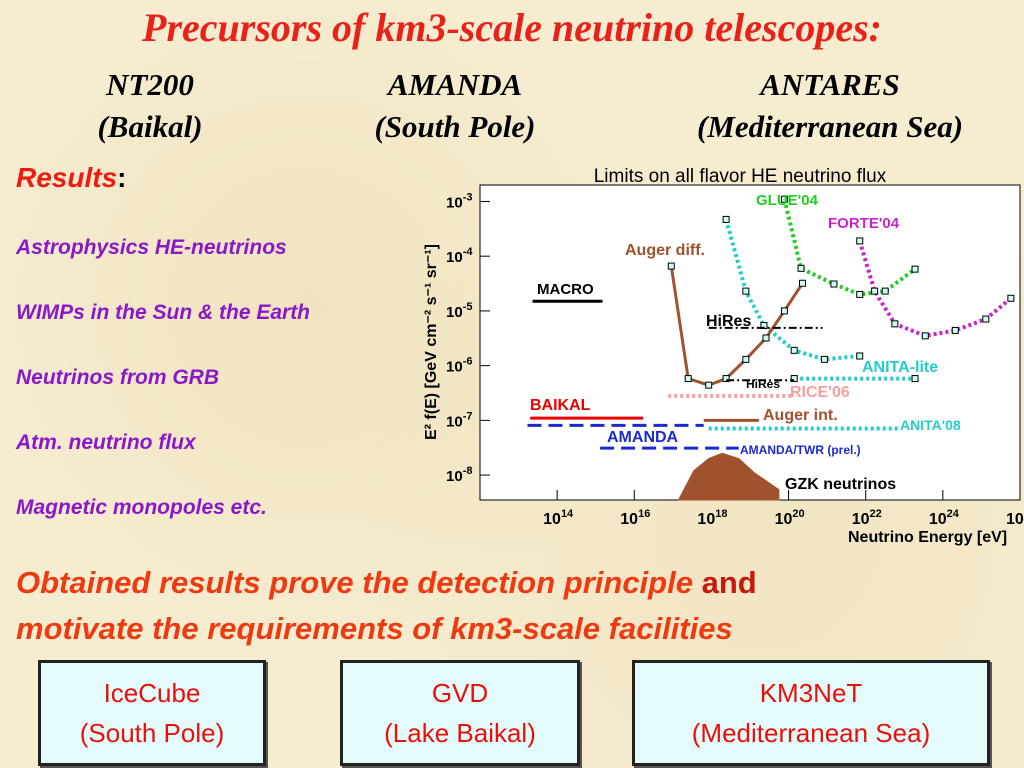 The height and width of the screenshot is (768, 1024). What do you see at coordinates (820, 392) in the screenshot?
I see `series-label: RICE'06` at bounding box center [820, 392].